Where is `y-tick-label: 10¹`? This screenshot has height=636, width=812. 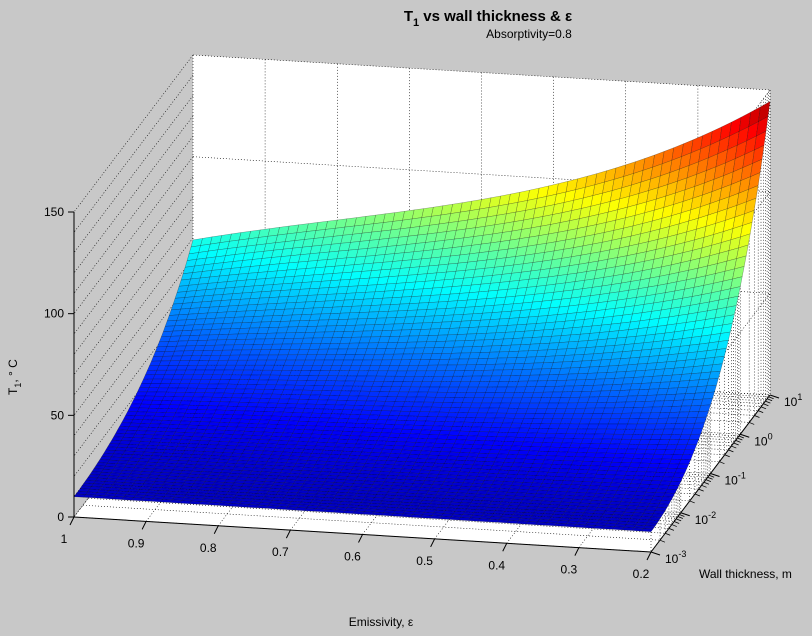 y-tick-label: 10¹ is located at coordinates (793, 400).